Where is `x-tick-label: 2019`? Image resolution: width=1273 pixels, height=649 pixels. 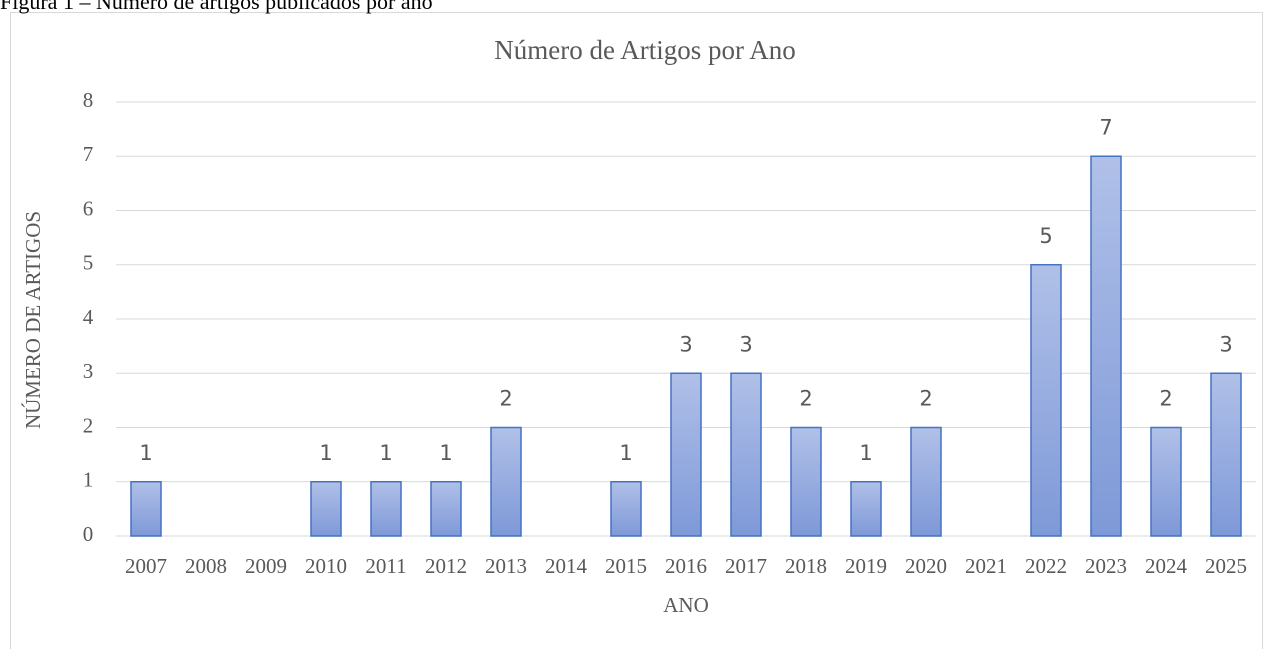 x-tick-label: 2019 is located at coordinates (866, 566).